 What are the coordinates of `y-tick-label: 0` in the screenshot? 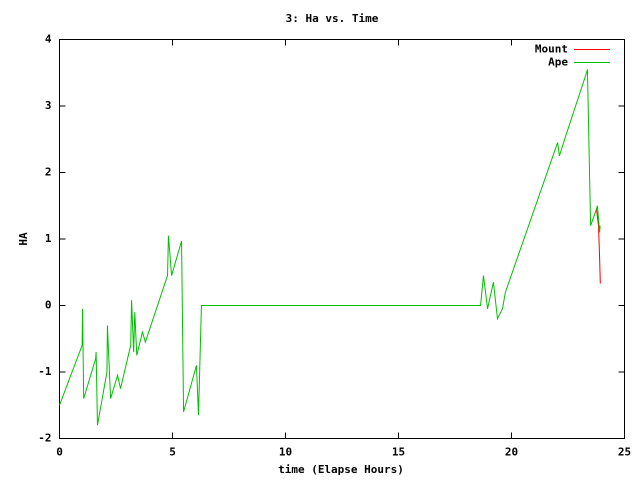 It's located at (48, 305).